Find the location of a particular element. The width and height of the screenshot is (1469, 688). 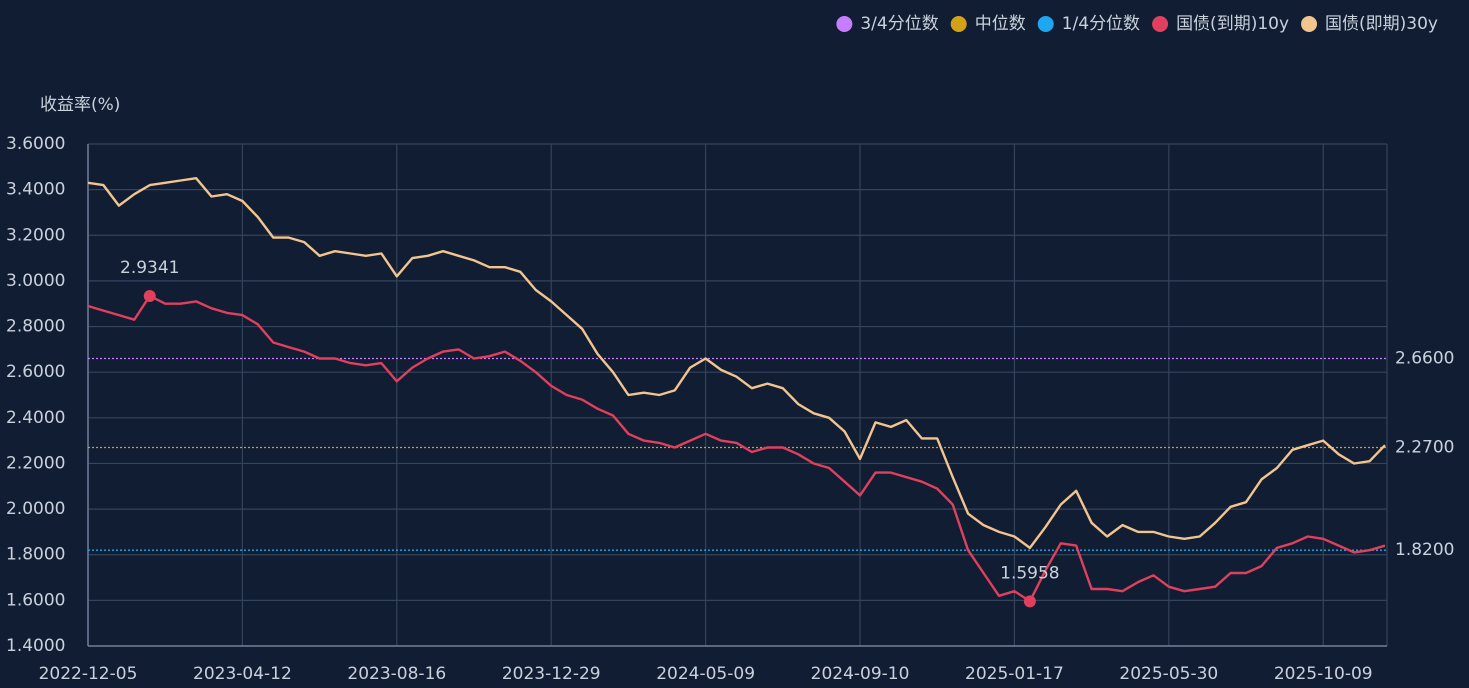

legend-label: 中位数 is located at coordinates (1000, 24).